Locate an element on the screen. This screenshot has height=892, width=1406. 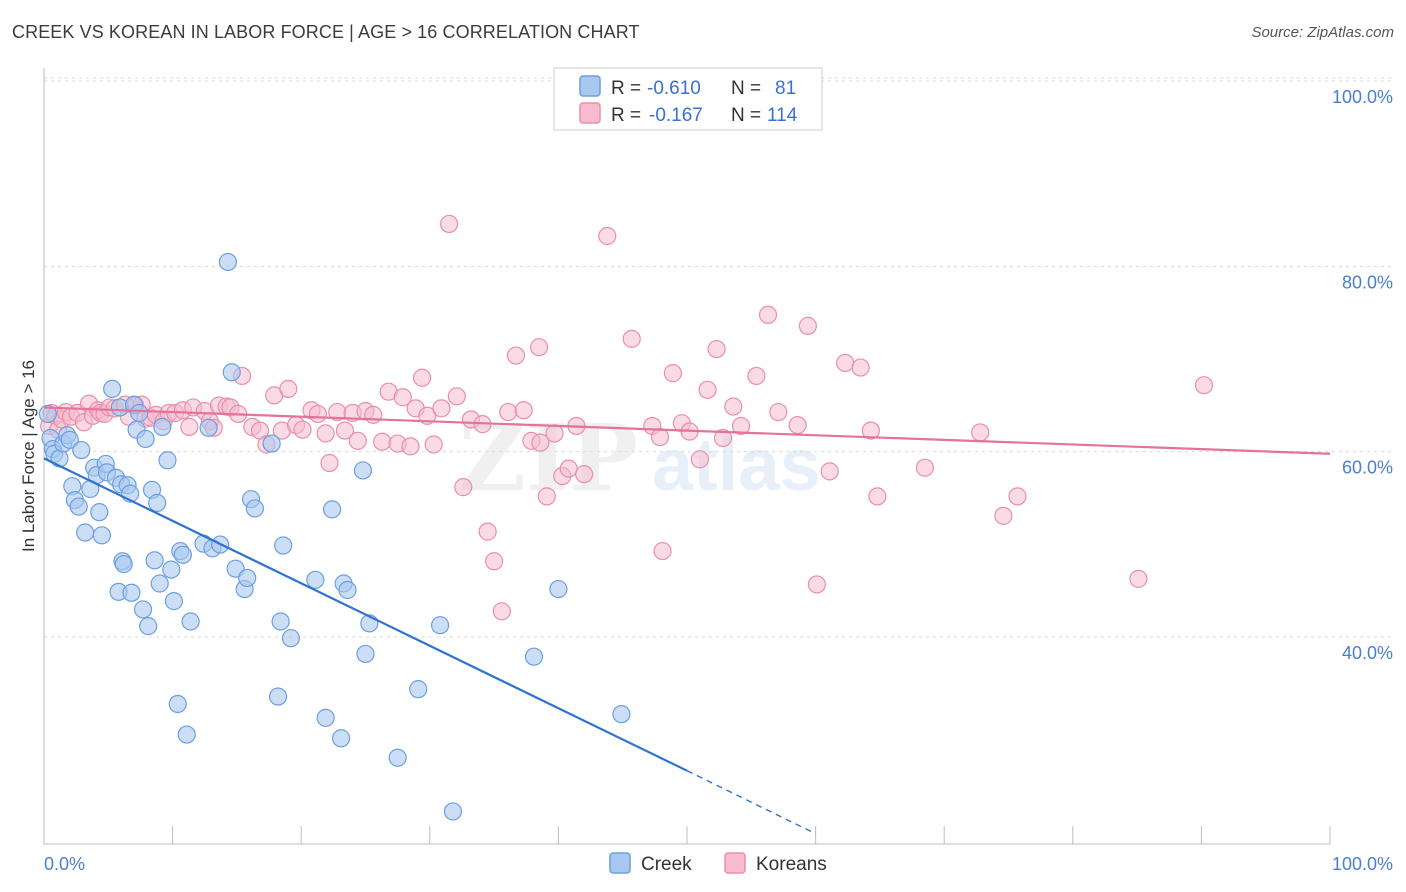
series-swatch-korean is located at coordinates (735, 863).